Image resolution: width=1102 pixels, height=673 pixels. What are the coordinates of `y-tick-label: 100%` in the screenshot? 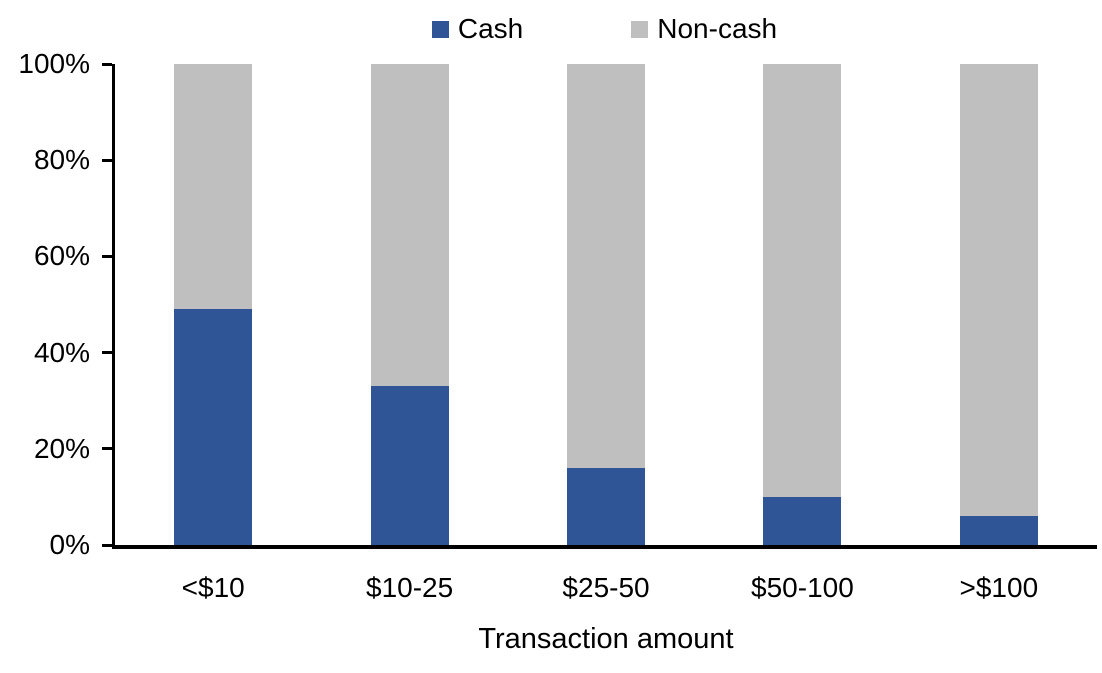 It's located at (54, 63).